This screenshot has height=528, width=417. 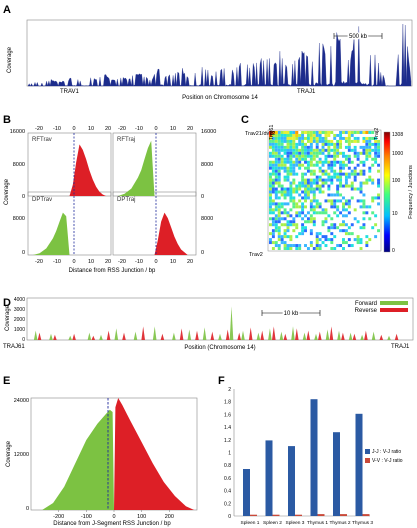 I want to click on panel-f-bar-vv, so click(x=276, y=515).